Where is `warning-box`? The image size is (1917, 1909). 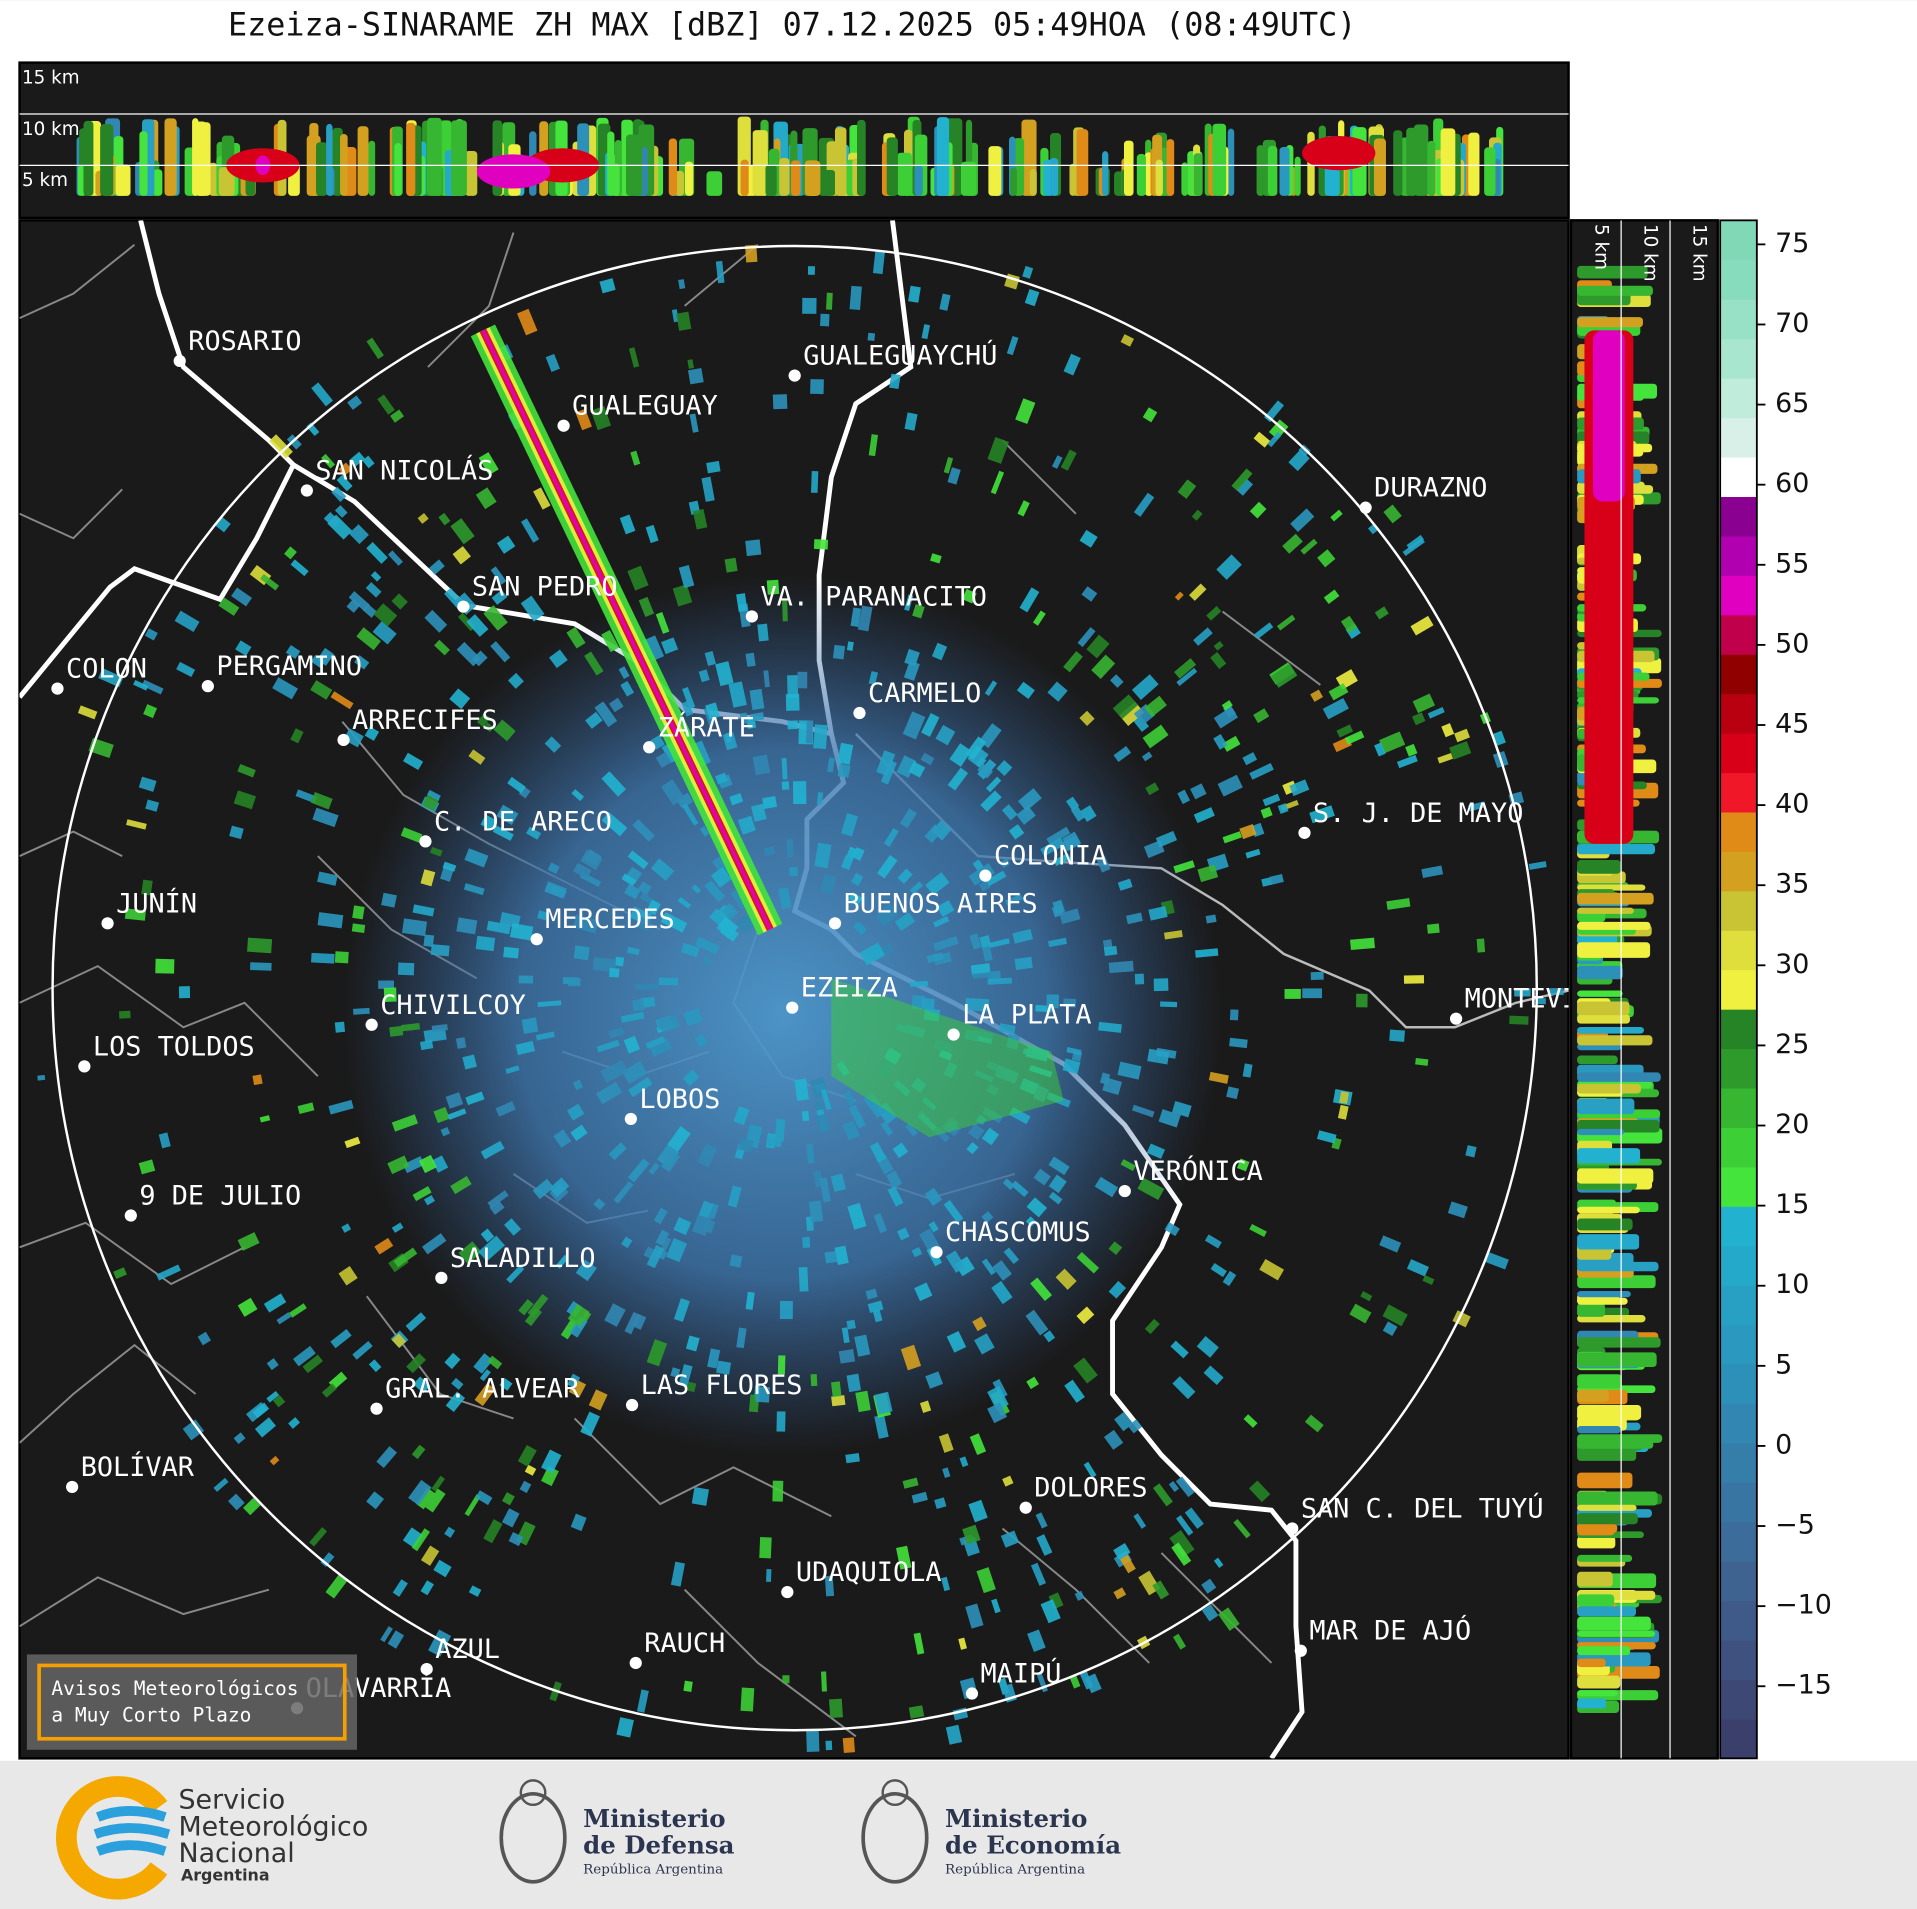 warning-box is located at coordinates (192, 1702).